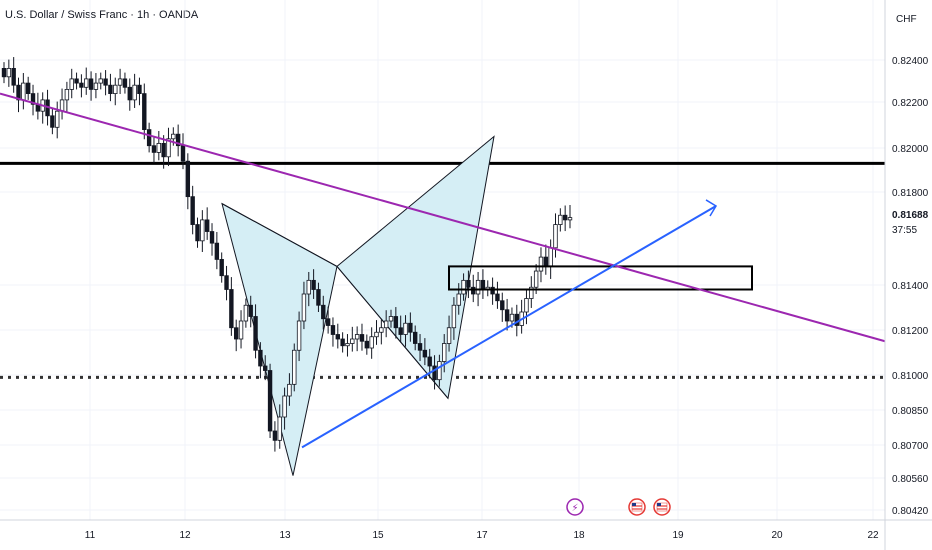 The image size is (932, 550). I want to click on lightning-glyph: ⚡, so click(574, 508).